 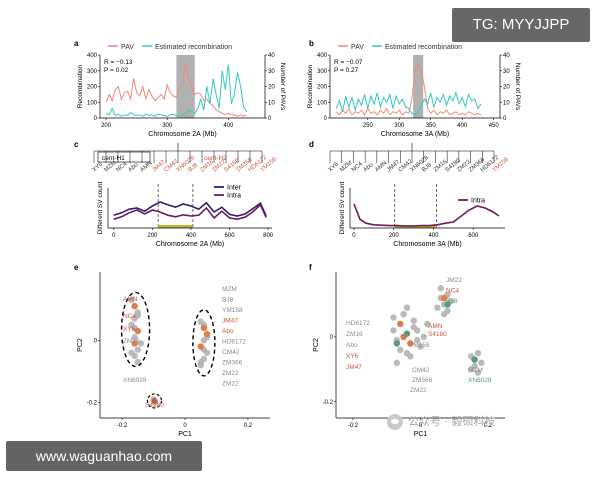 What do you see at coordinates (423, 47) in the screenshot?
I see `legend-label-recombination: Estimated recombination` at bounding box center [423, 47].